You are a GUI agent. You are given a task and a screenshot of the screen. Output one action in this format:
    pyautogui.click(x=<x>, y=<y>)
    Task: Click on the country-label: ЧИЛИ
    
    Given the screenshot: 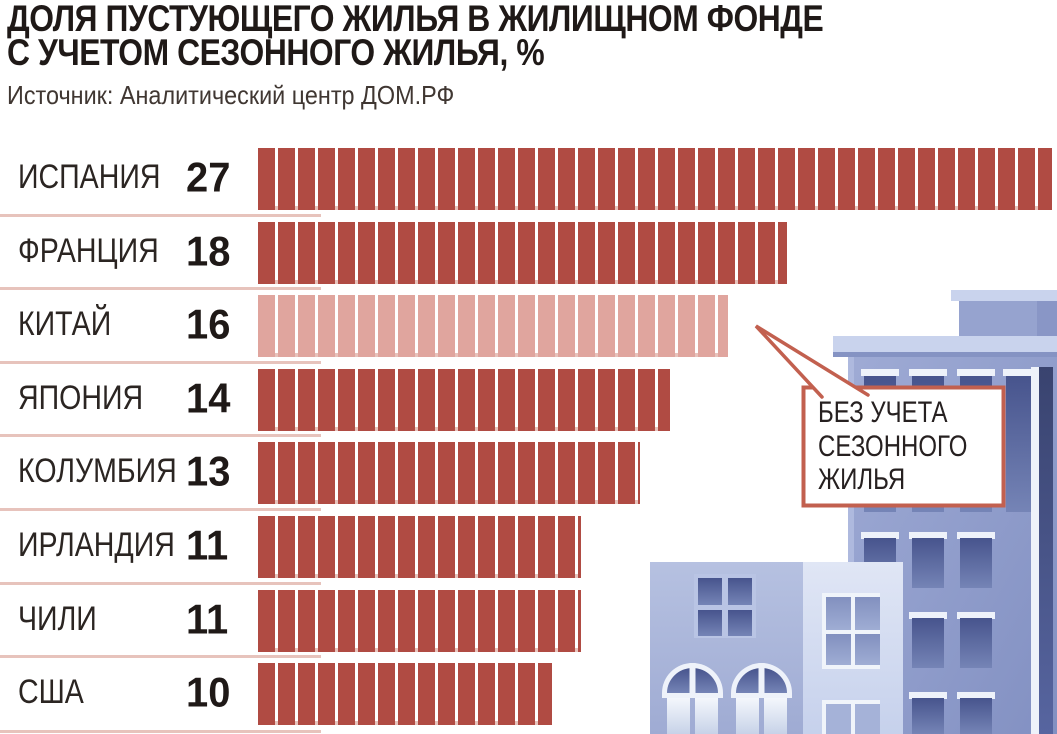 What is the action you would take?
    pyautogui.click(x=57, y=618)
    